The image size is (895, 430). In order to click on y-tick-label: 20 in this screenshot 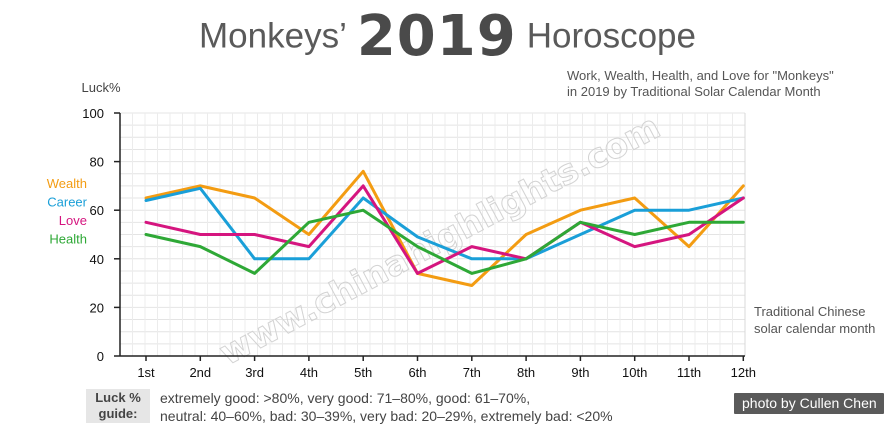, I will do `click(97, 307)`.